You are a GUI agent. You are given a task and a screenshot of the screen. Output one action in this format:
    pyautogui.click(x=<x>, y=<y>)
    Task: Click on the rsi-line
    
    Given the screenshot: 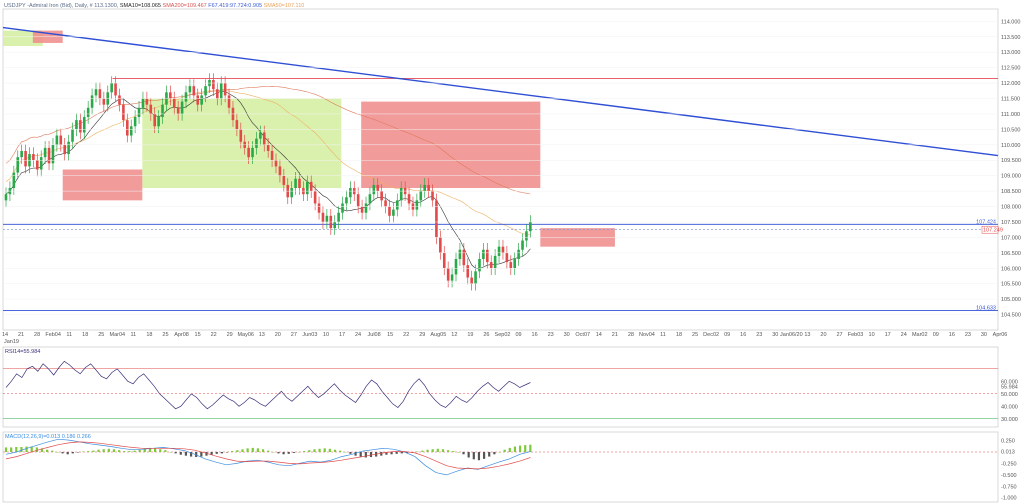 What is the action you would take?
    pyautogui.click(x=268, y=385)
    